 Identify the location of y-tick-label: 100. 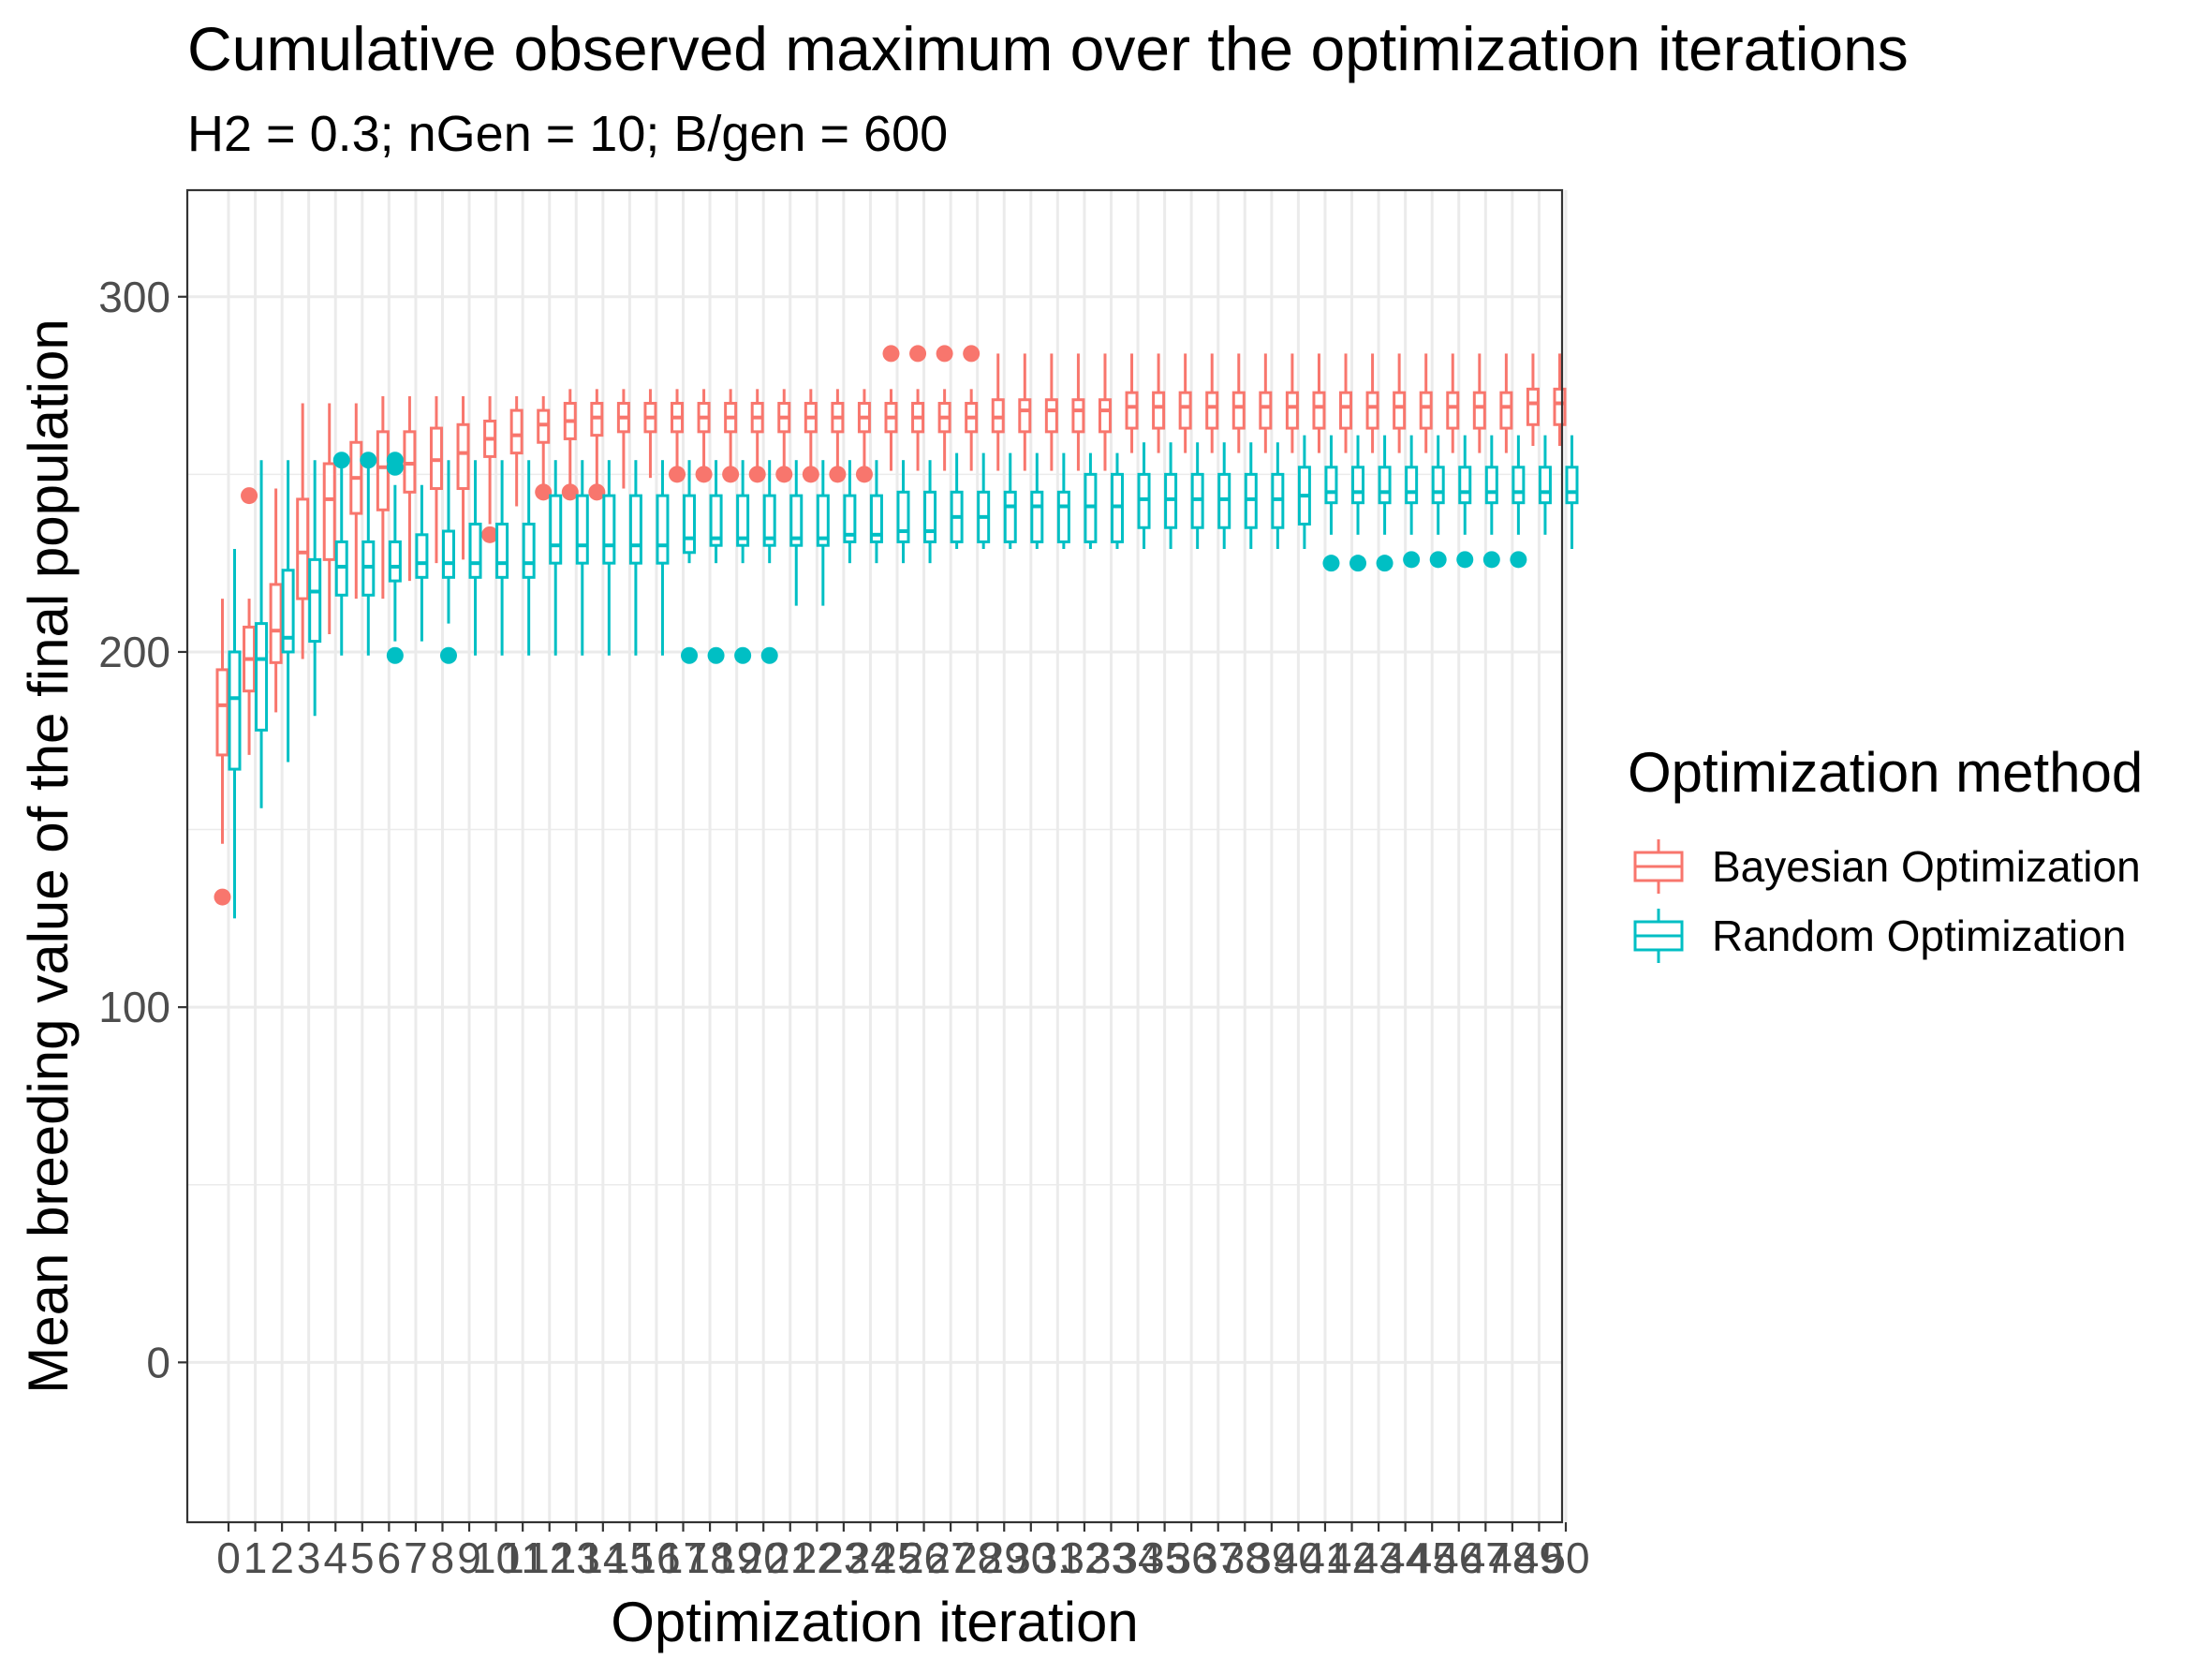
(134, 1007).